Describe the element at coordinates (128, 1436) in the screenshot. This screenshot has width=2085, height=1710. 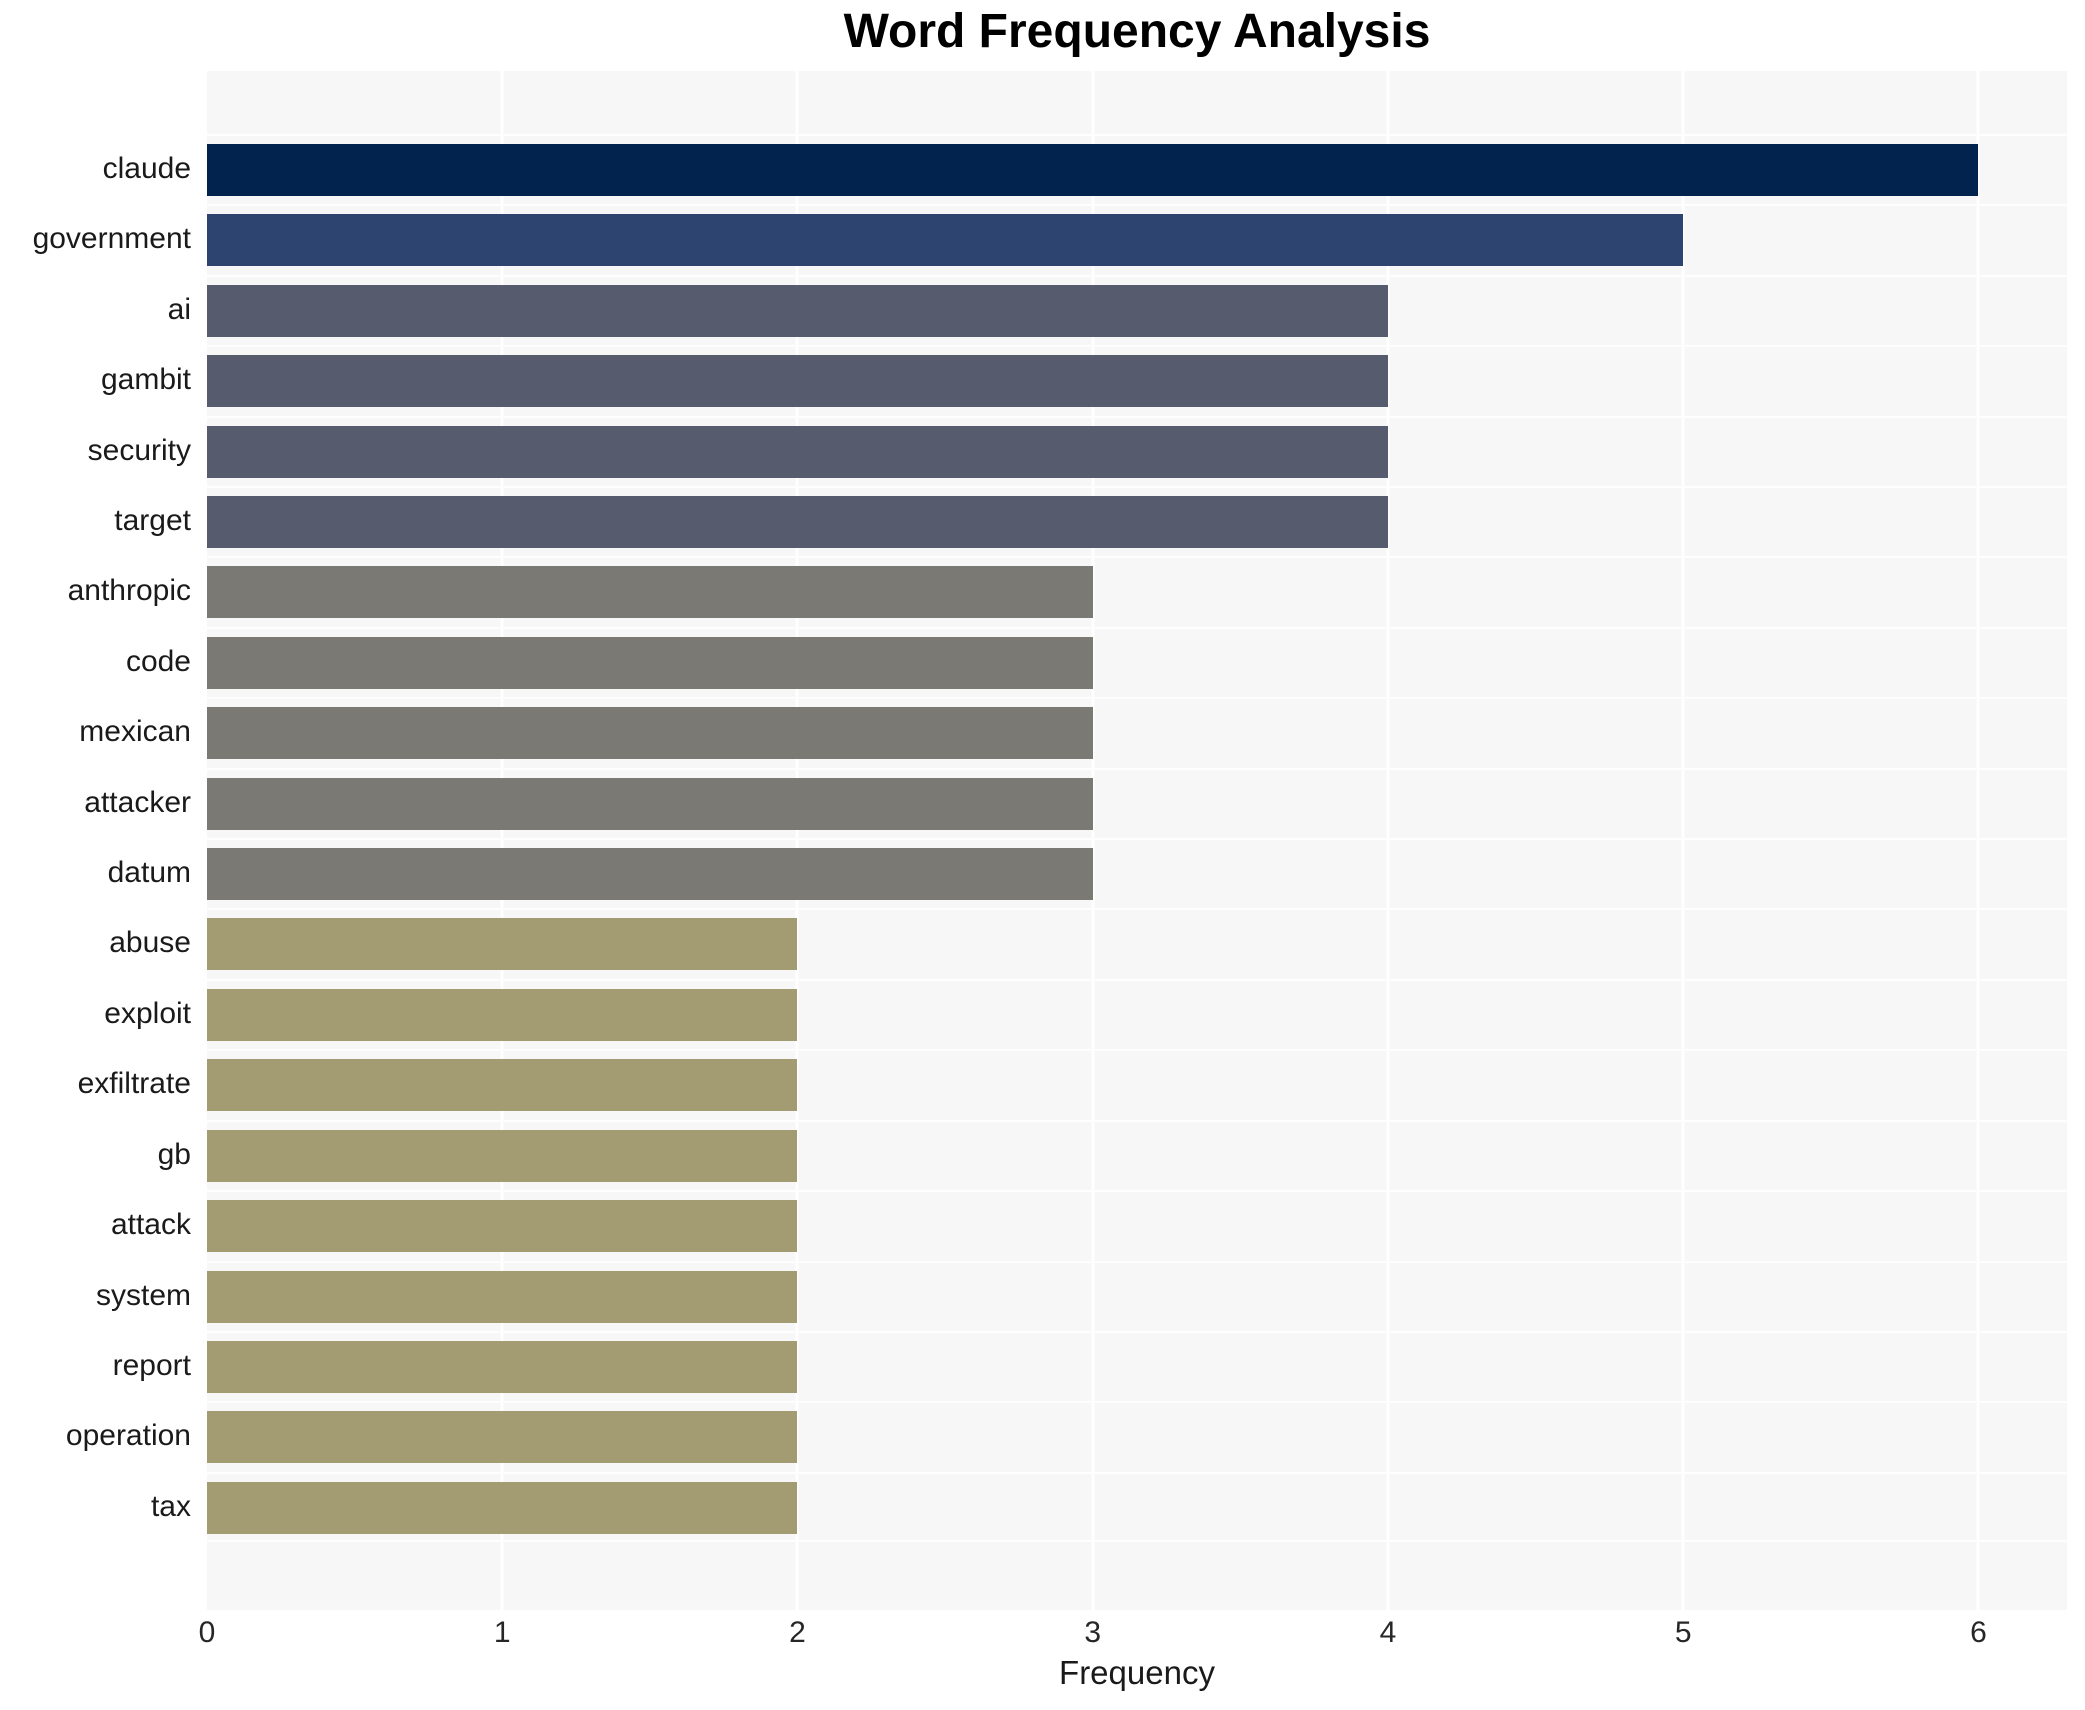
I see `bar-label: operation` at that location.